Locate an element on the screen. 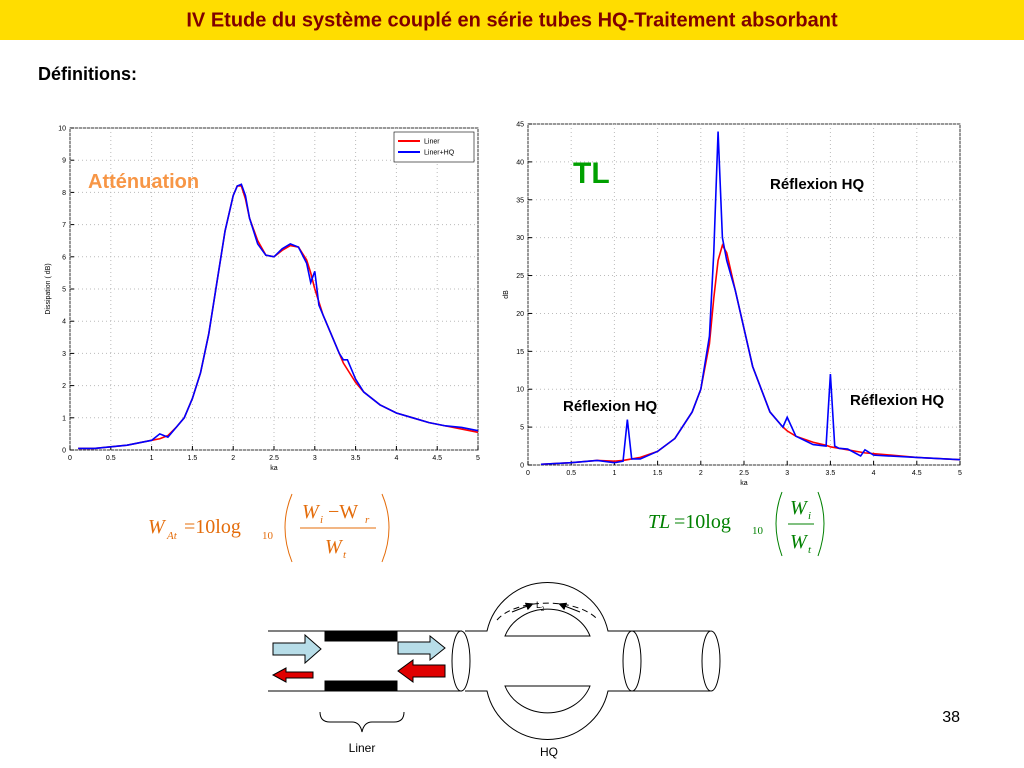 The image size is (1024, 768). y-tick-label: 35 is located at coordinates (520, 200).